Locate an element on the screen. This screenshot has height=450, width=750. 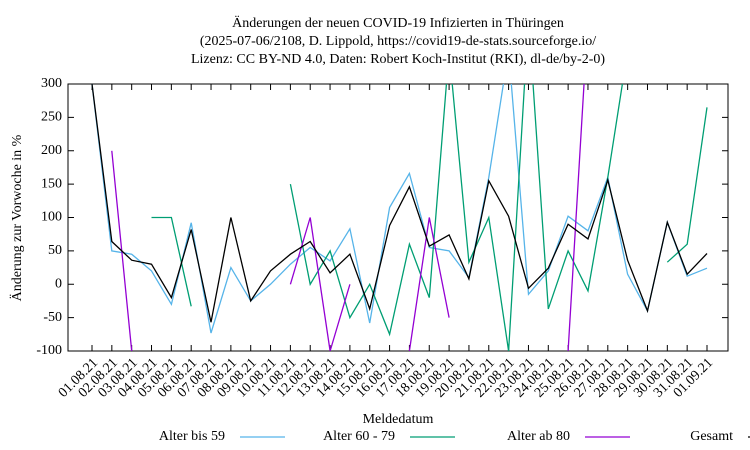
y-tick-label: 150 is located at coordinates (51, 183).